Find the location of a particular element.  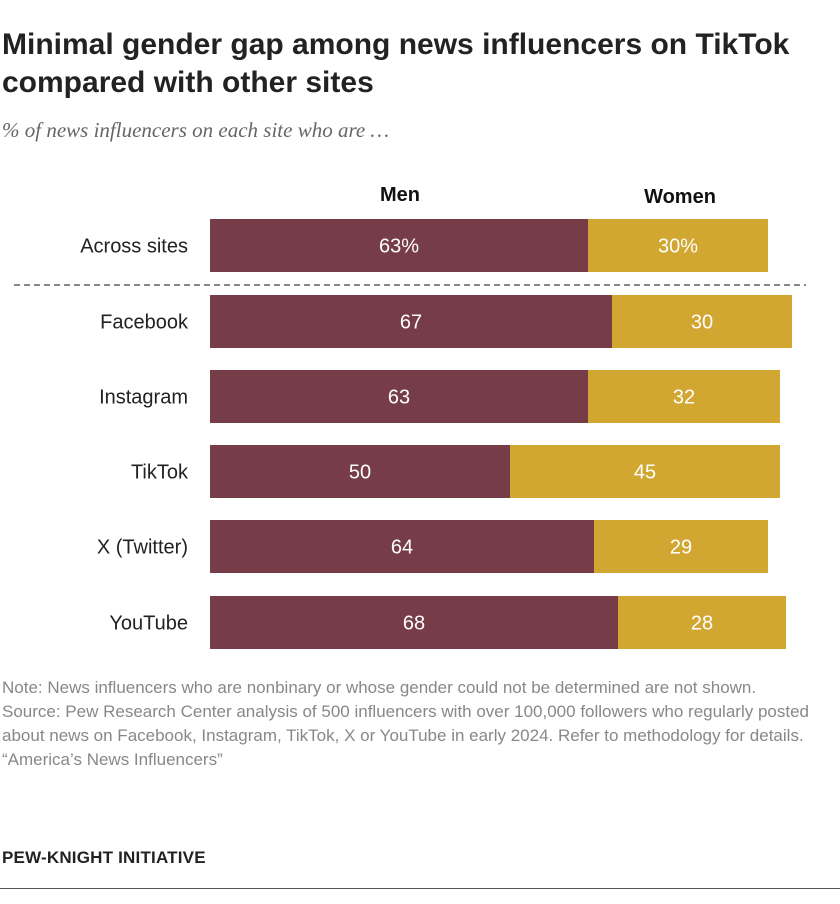

category-label-instagram: Instagram is located at coordinates (143, 398).